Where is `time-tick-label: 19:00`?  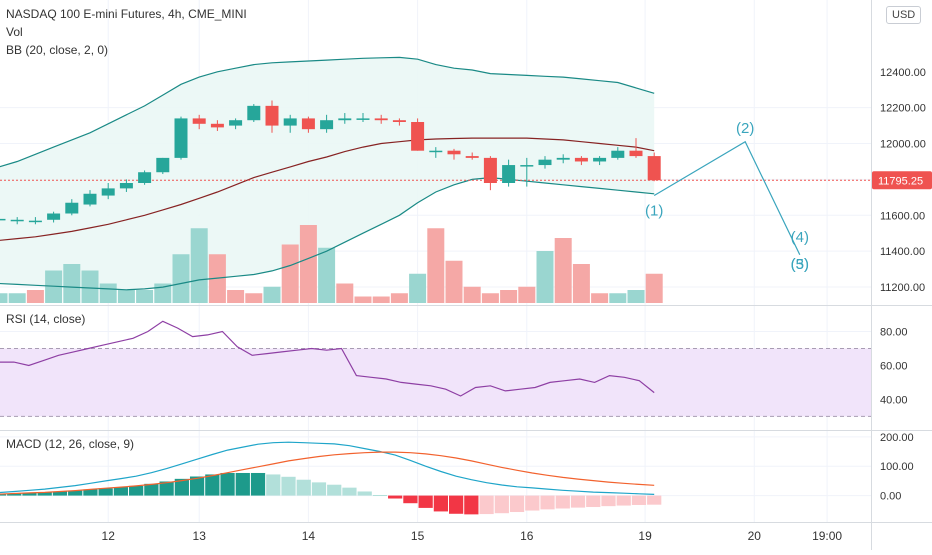 time-tick-label: 19:00 is located at coordinates (827, 536).